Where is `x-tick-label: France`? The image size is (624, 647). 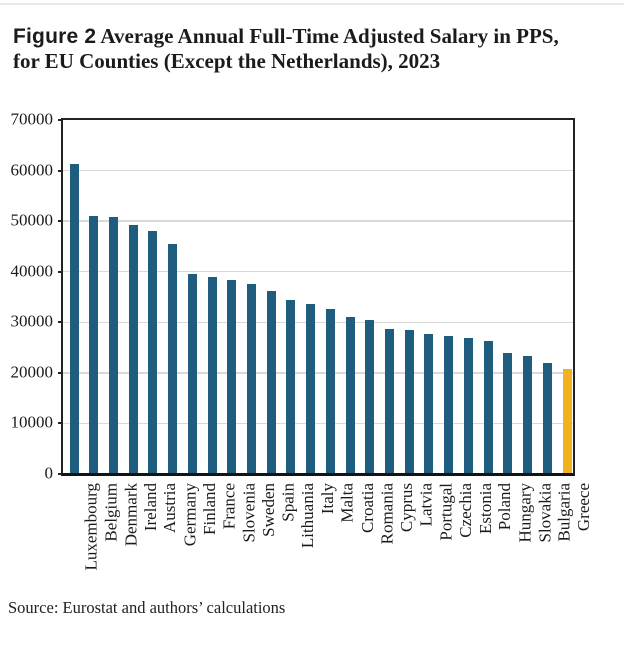 x-tick-label: France is located at coordinates (229, 506).